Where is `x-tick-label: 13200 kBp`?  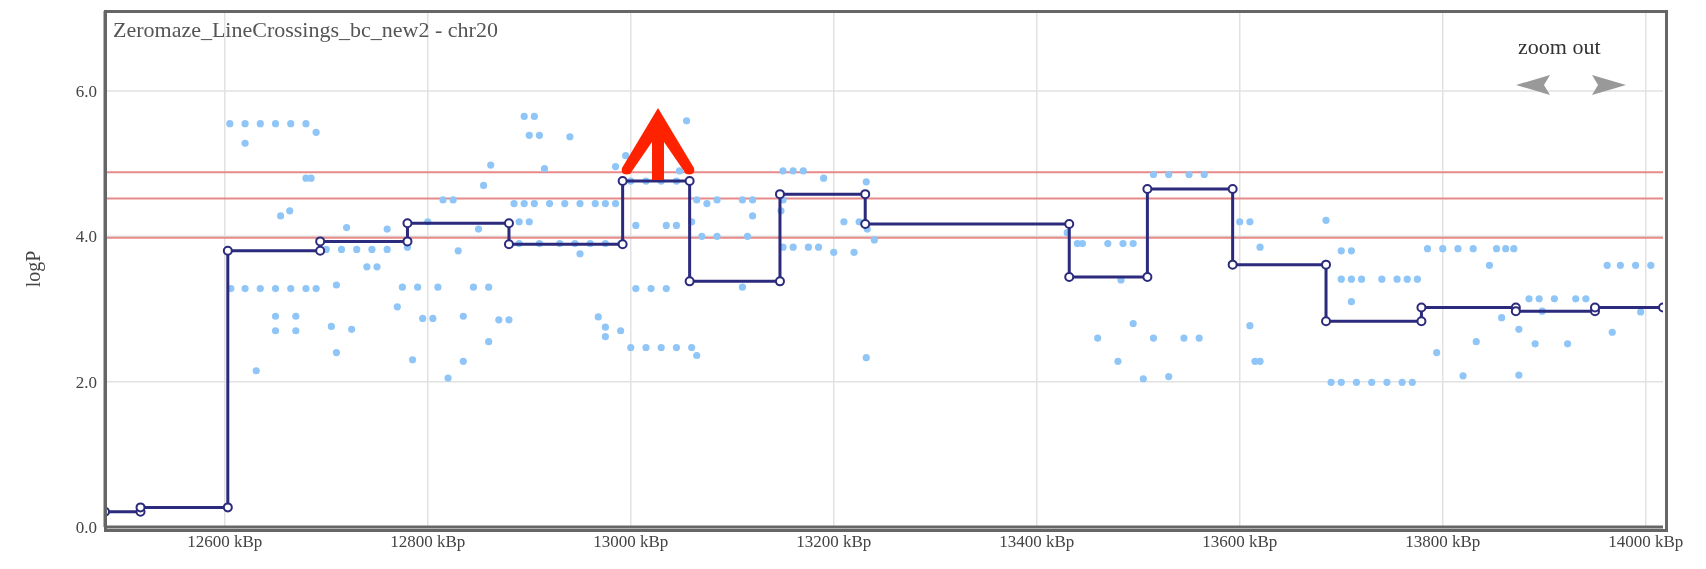 x-tick-label: 13200 kBp is located at coordinates (834, 542).